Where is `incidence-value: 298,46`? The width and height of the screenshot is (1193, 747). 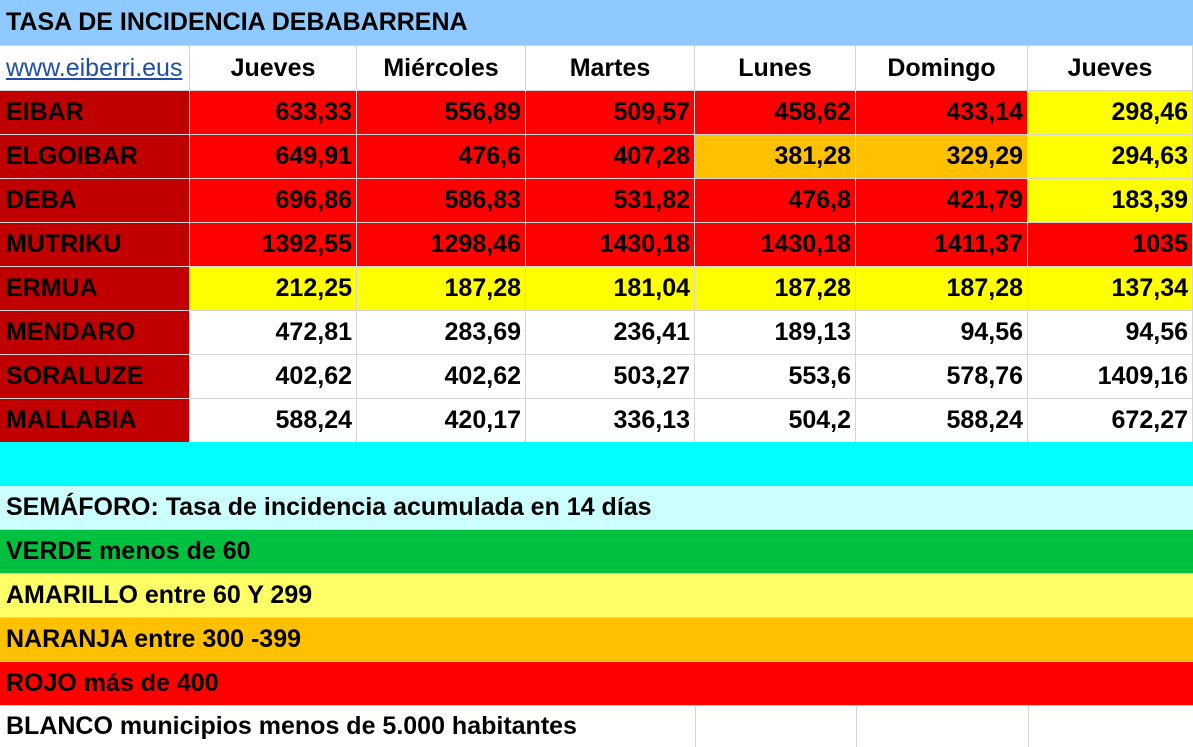 incidence-value: 298,46 is located at coordinates (1110, 113).